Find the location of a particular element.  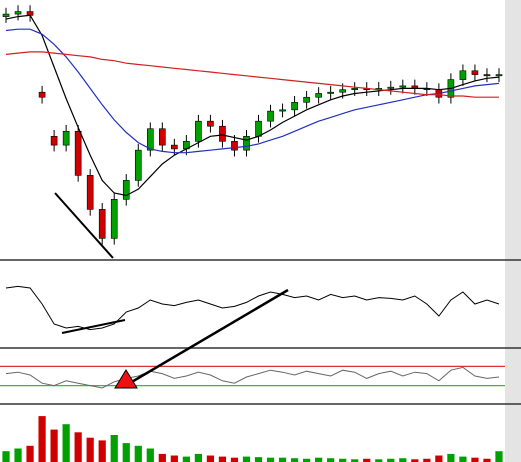

arrow-head is located at coordinates (126, 379).